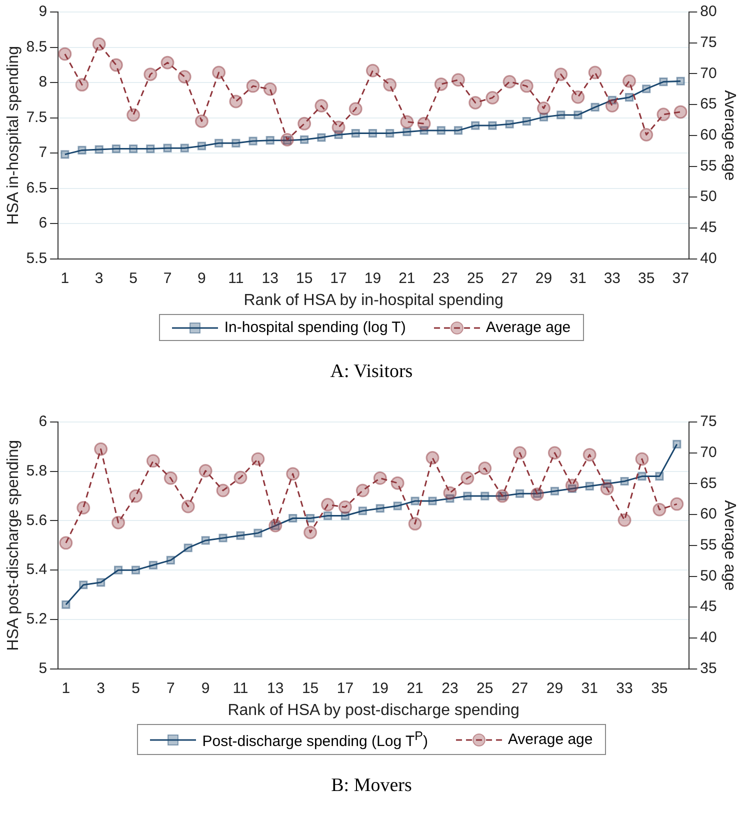  What do you see at coordinates (43, 668) in the screenshot?
I see `y-tick-label: 5` at bounding box center [43, 668].